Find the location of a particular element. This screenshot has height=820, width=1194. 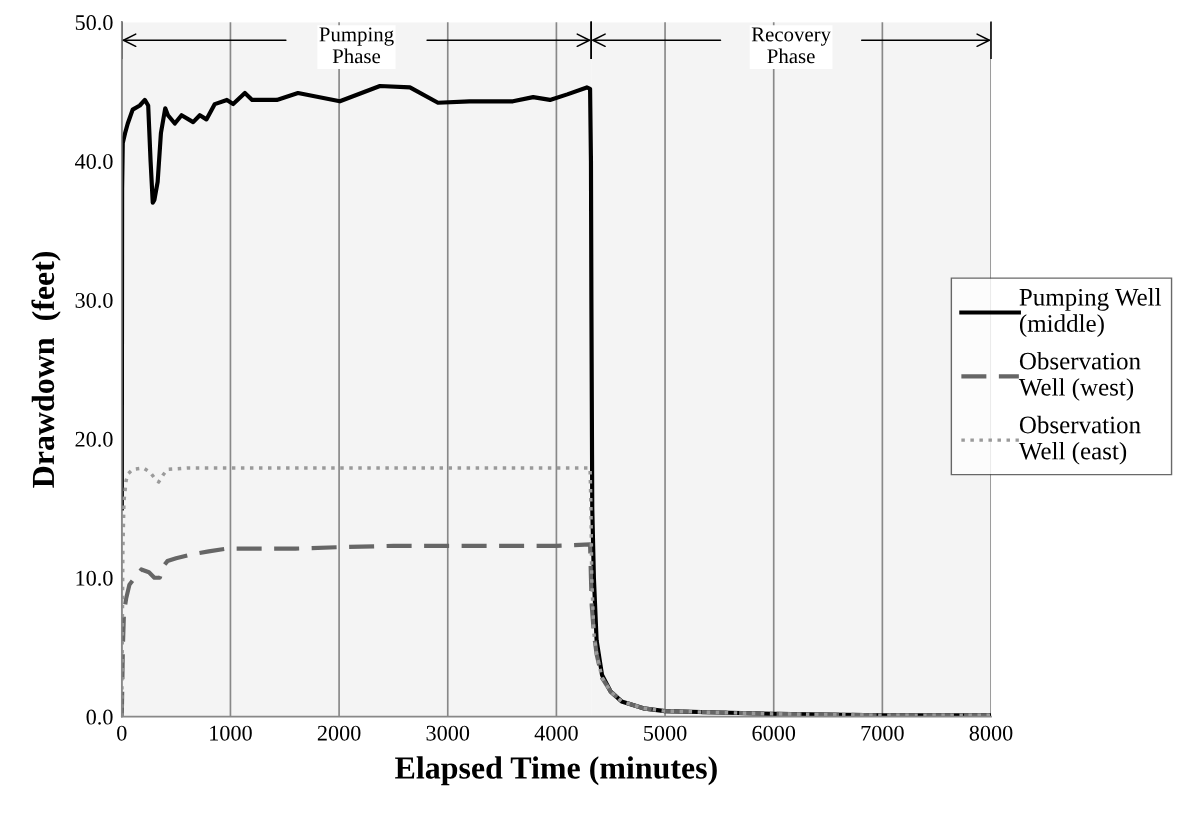

x-tick-label: 3000 is located at coordinates (448, 733).